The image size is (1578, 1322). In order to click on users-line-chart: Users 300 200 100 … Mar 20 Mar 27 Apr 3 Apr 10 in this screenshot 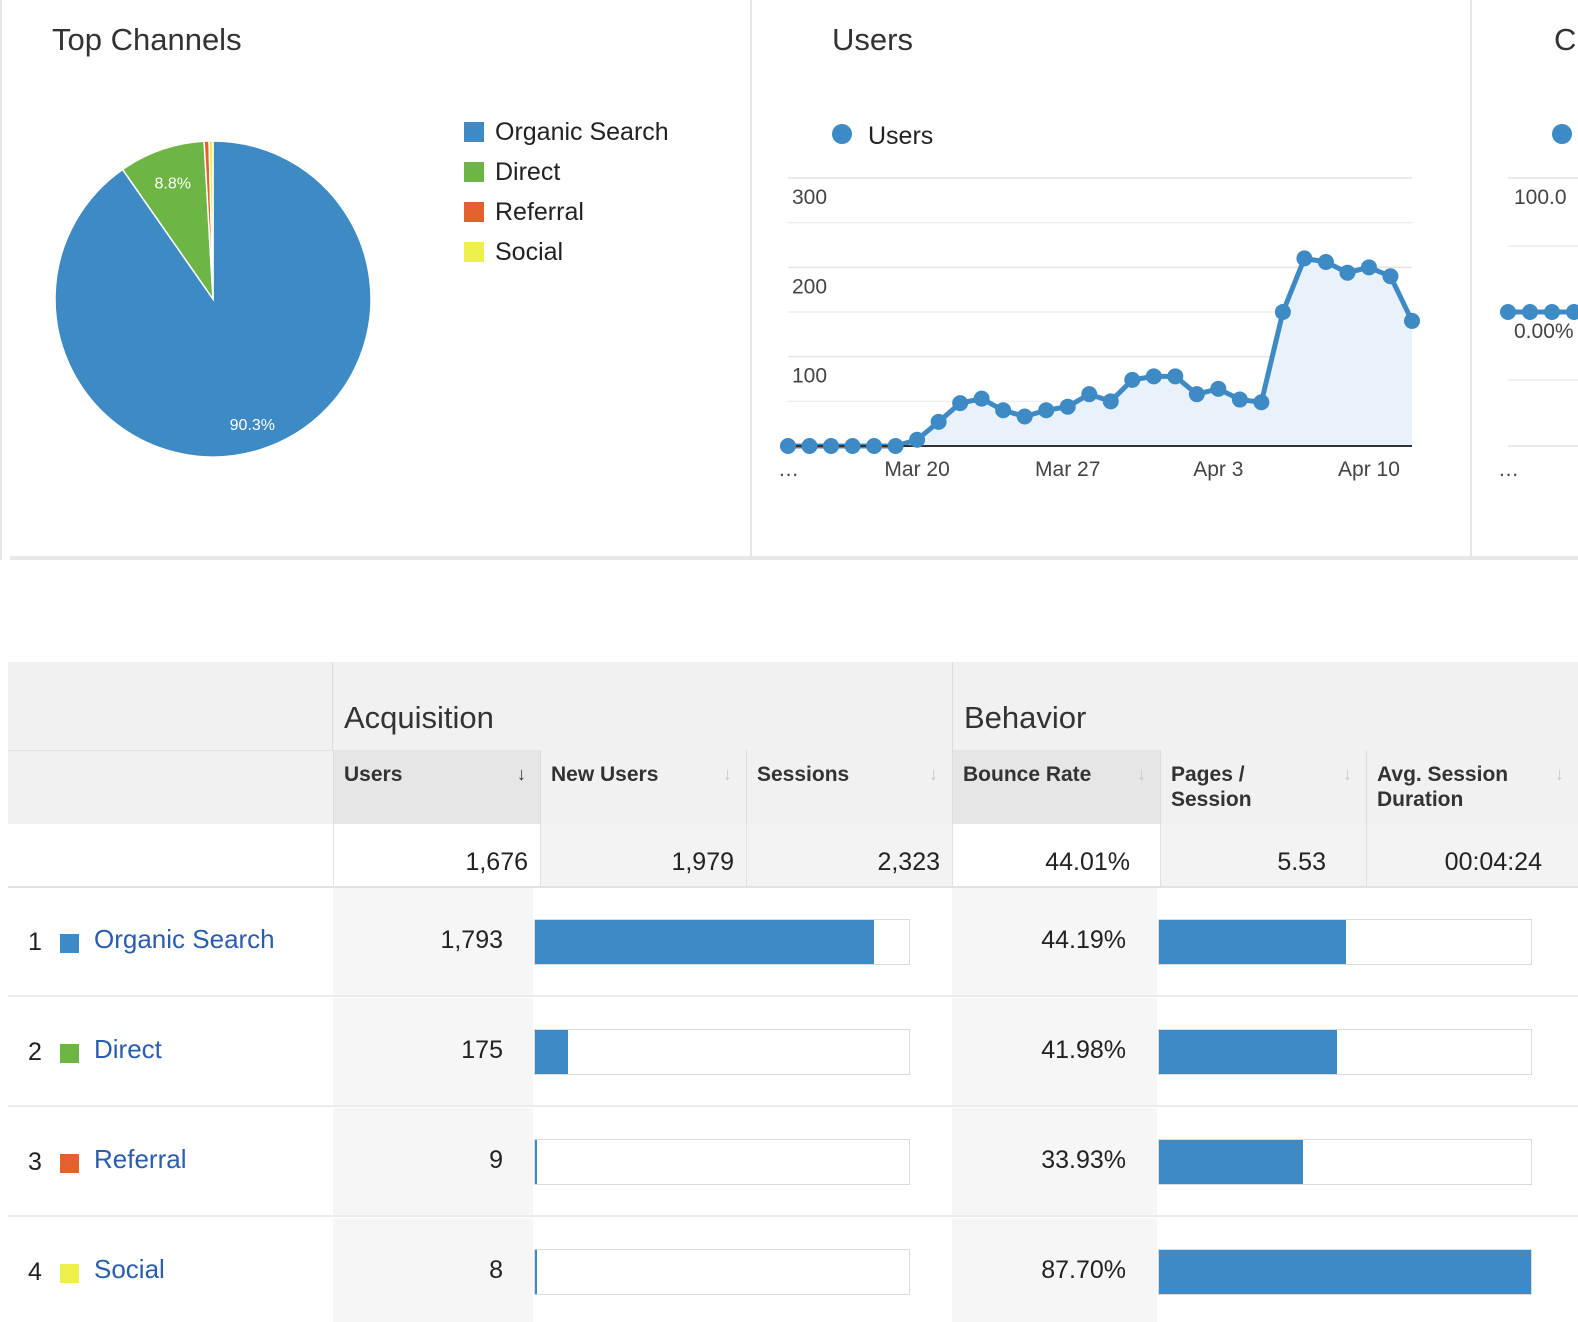, I will do `click(1099, 301)`.